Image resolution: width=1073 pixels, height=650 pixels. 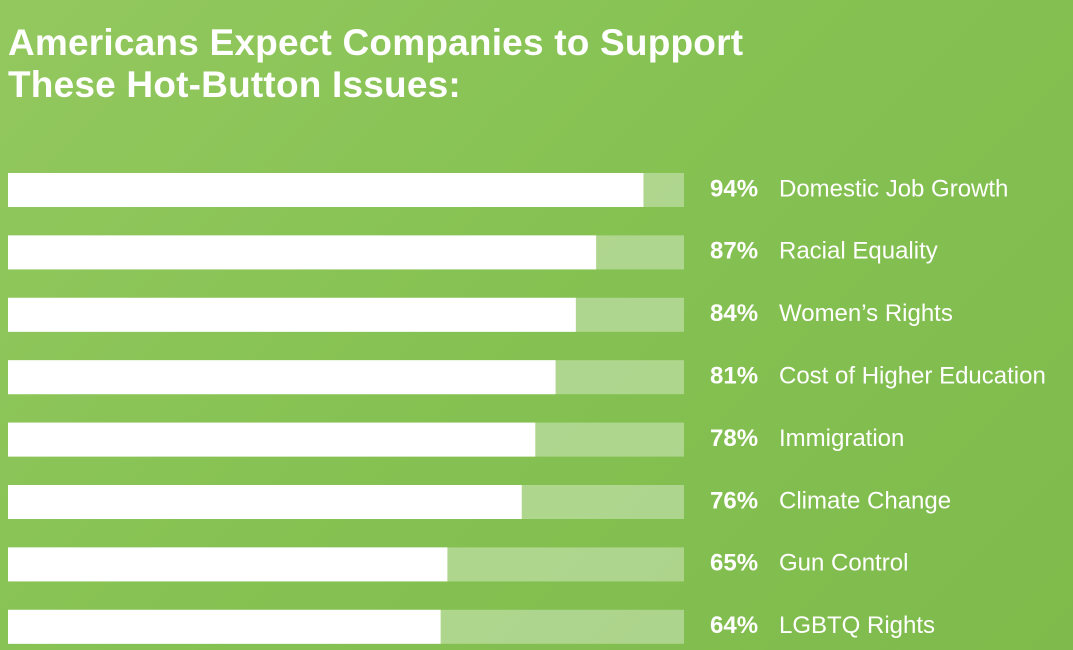 I want to click on category-label: LGBTQ Rights, so click(x=857, y=625).